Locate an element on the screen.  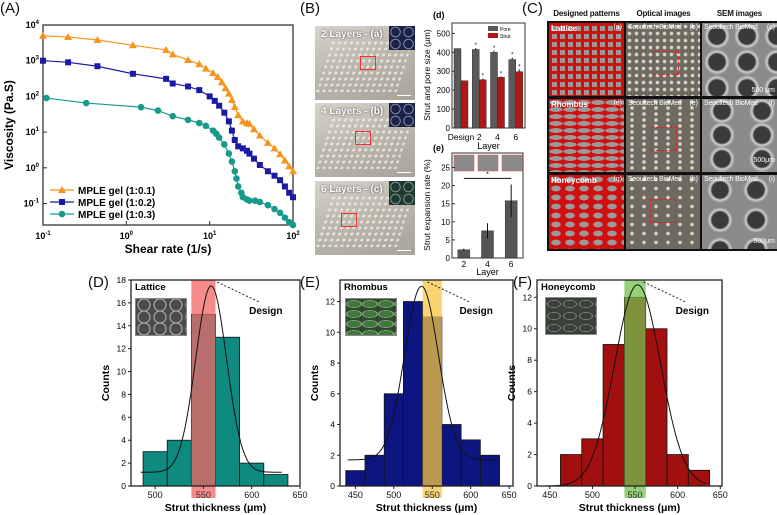
bar-strut is located at coordinates (483, 104).